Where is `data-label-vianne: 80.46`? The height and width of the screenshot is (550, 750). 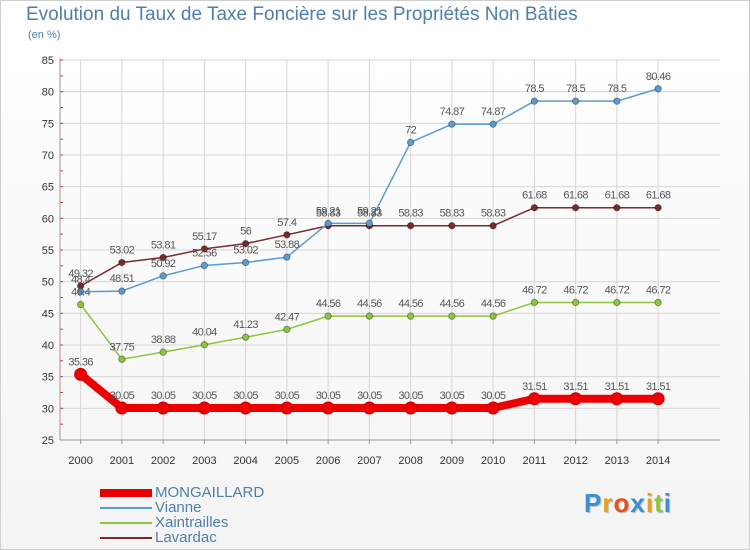
data-label-vianne: 80.46 is located at coordinates (658, 77).